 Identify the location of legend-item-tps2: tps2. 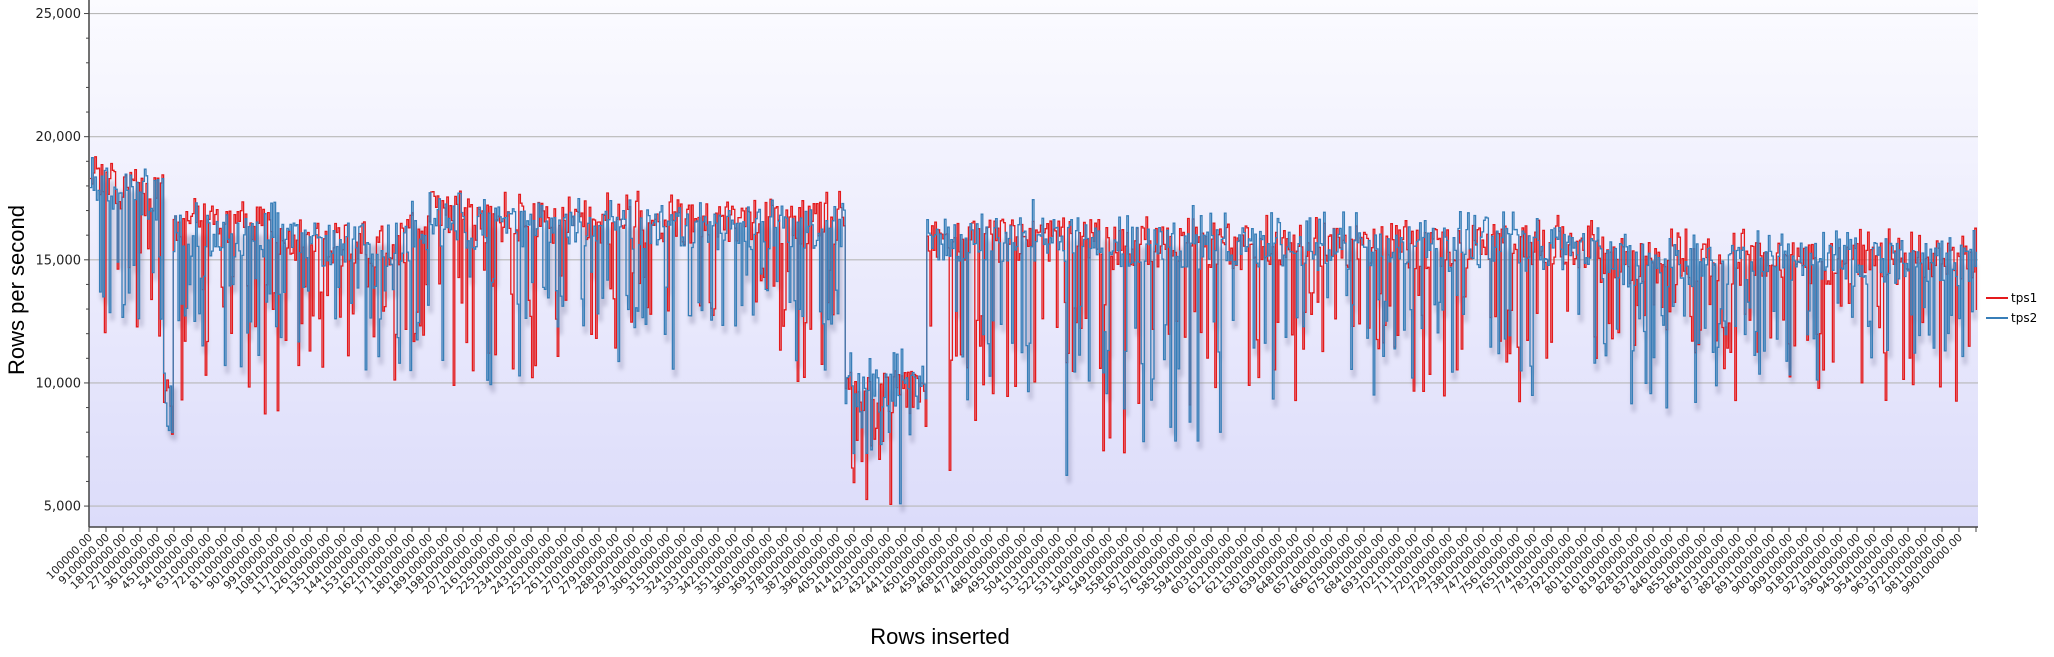
(2019, 318).